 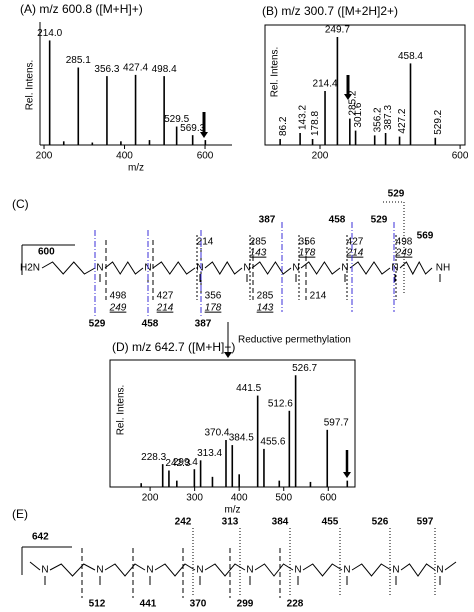 What do you see at coordinates (352, 102) in the screenshot?
I see `peak-label: 285.2` at bounding box center [352, 102].